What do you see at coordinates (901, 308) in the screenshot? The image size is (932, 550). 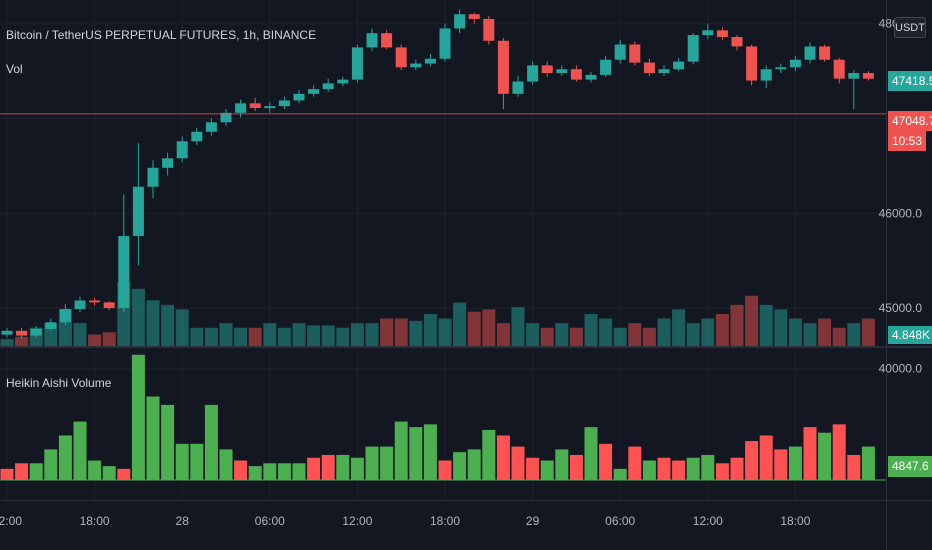 I see `price-tick-label: 45000.0` at bounding box center [901, 308].